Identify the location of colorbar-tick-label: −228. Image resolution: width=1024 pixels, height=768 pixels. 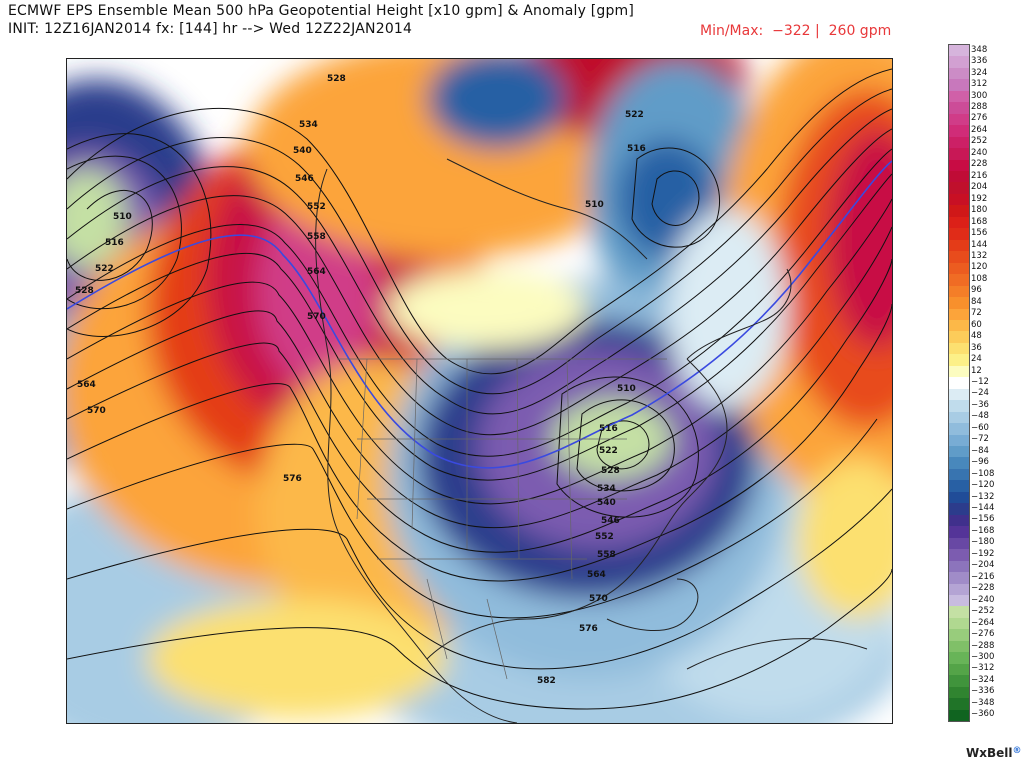
(983, 588).